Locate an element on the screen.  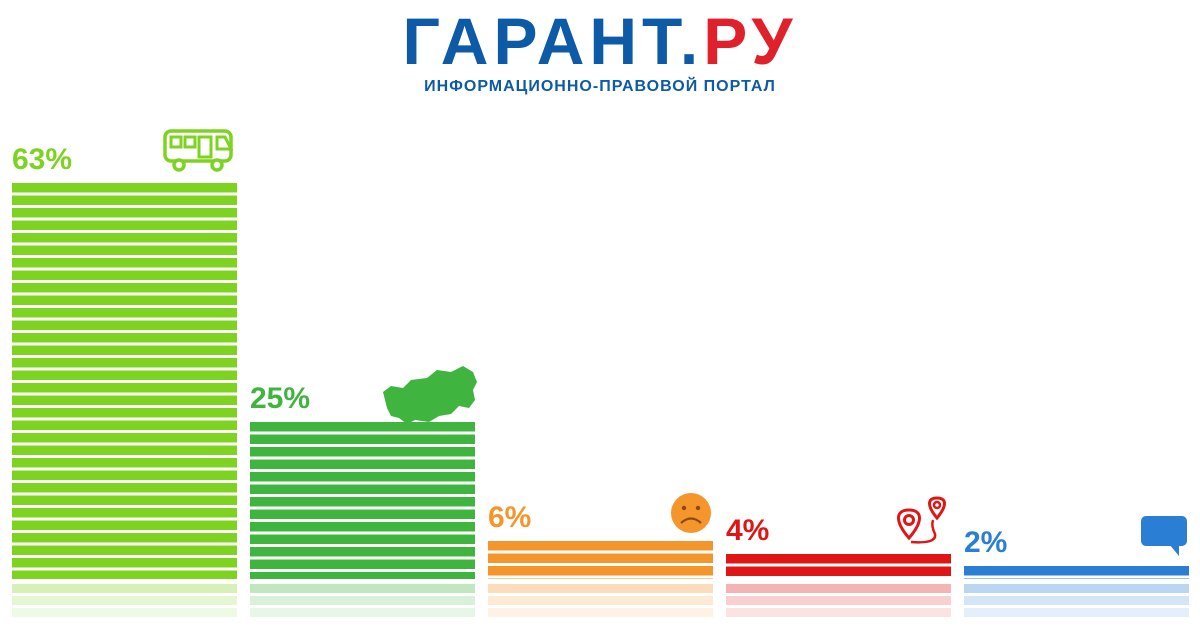
value-label-5: 2% is located at coordinates (985, 542).